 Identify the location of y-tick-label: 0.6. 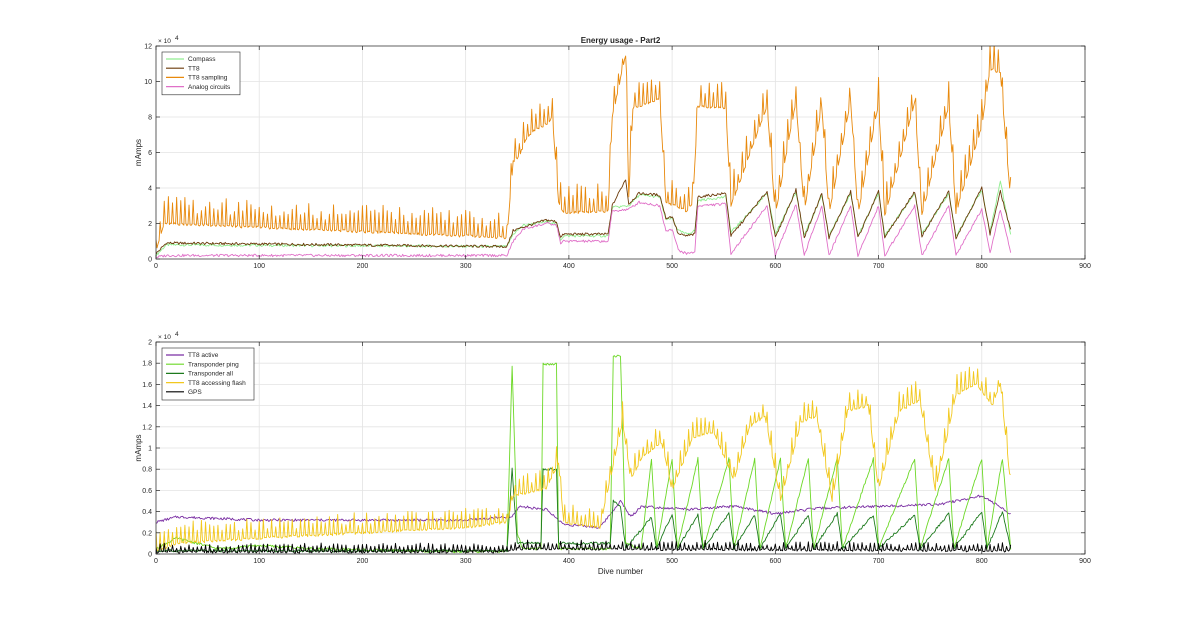
(147, 491).